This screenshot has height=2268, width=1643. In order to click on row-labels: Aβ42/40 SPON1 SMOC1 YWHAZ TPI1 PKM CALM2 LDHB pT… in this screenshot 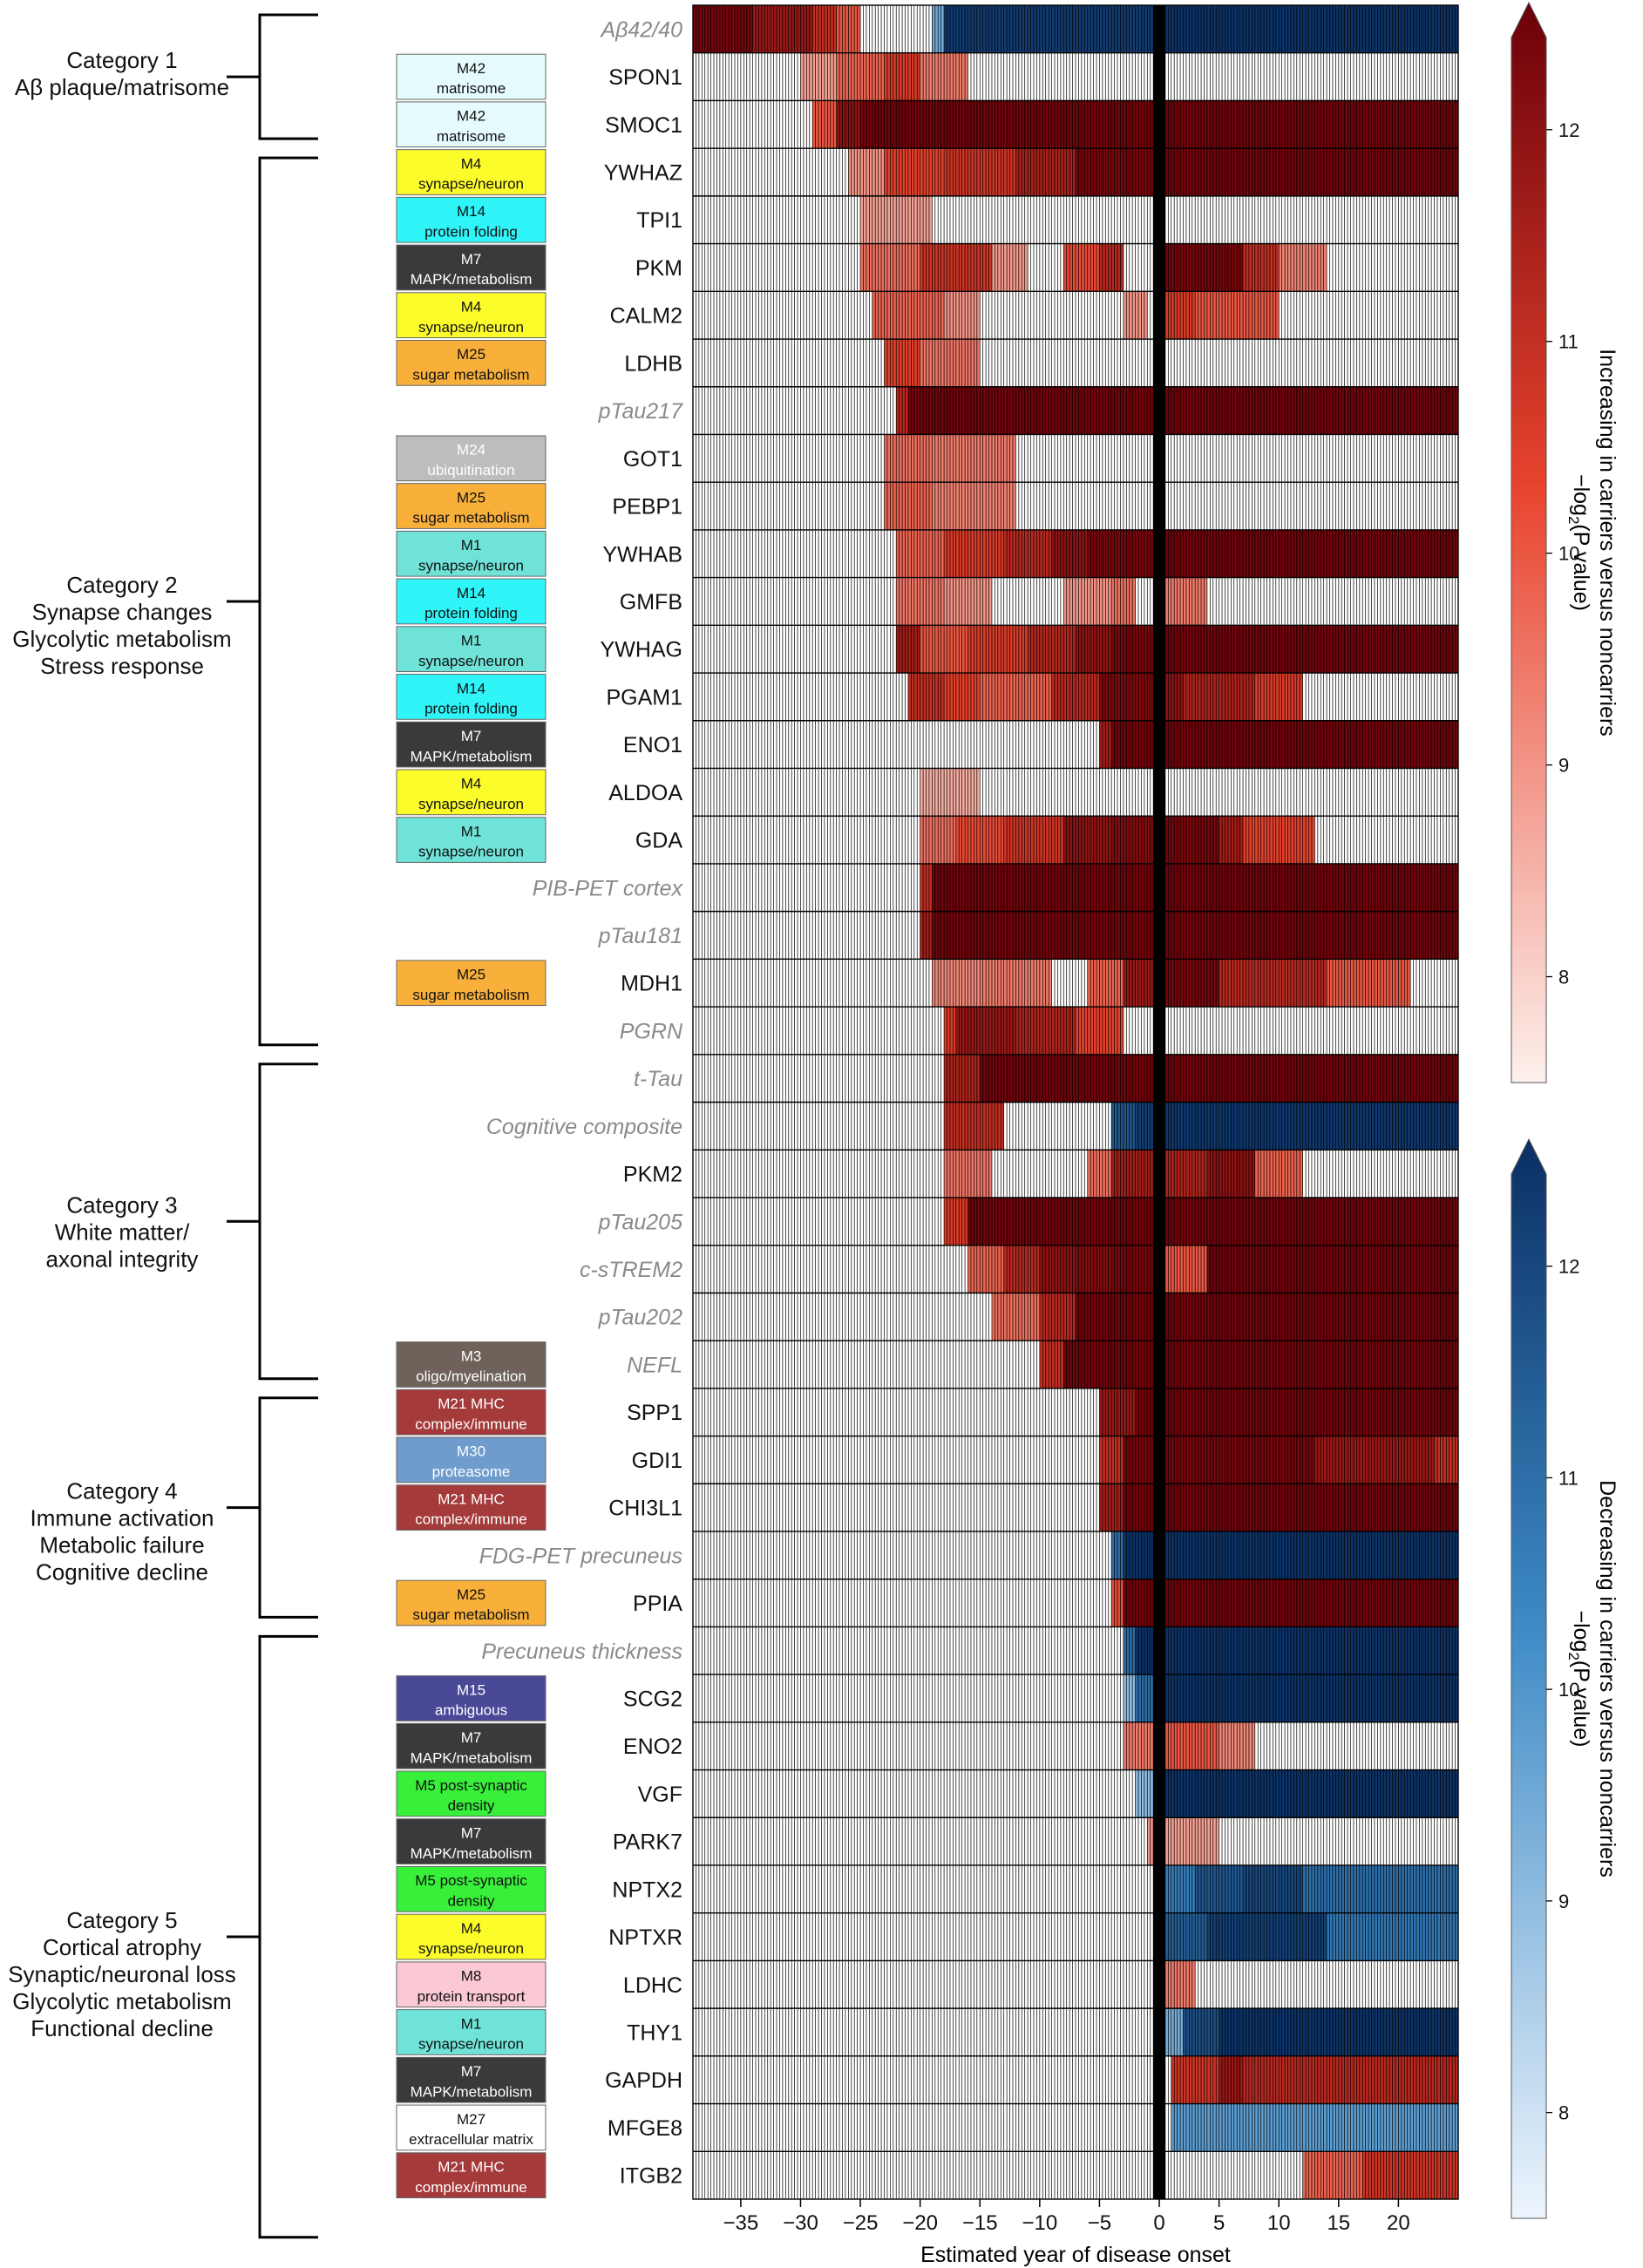, I will do `click(581, 1102)`.